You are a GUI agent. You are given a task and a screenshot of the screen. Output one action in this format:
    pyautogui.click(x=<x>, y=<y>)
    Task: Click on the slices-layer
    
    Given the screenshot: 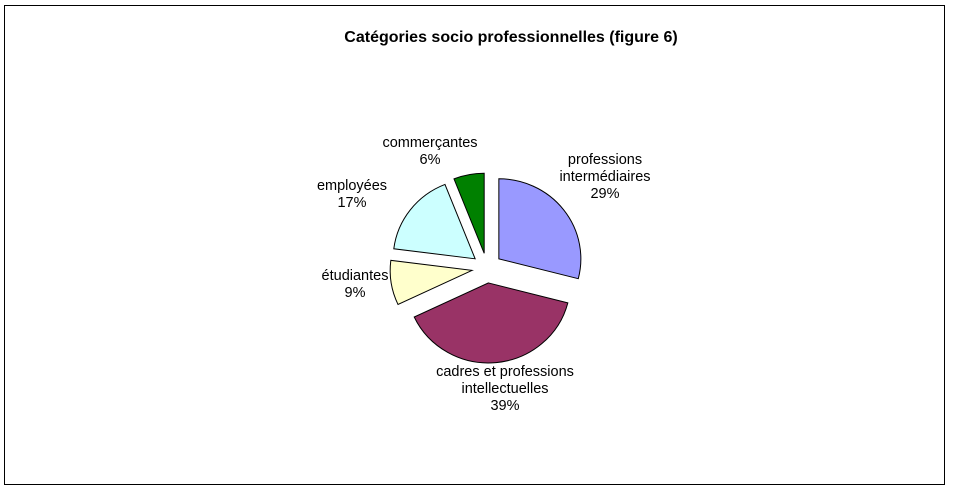 What is the action you would take?
    pyautogui.click(x=485, y=268)
    